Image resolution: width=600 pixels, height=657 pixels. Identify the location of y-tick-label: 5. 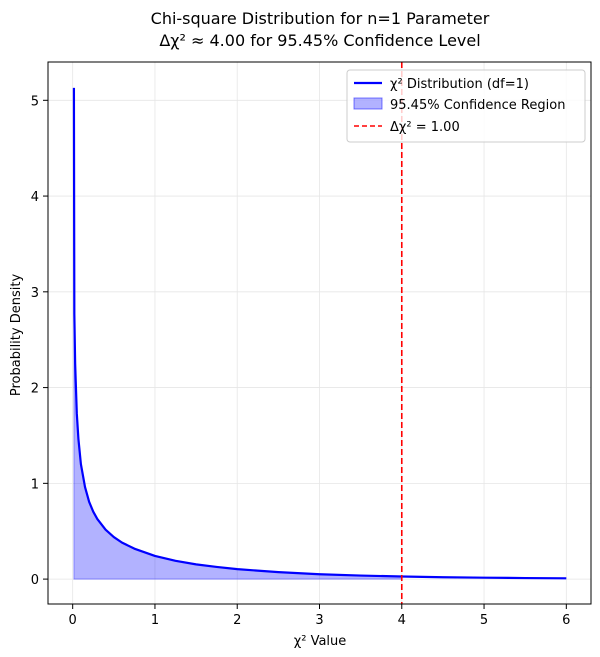
(35, 101).